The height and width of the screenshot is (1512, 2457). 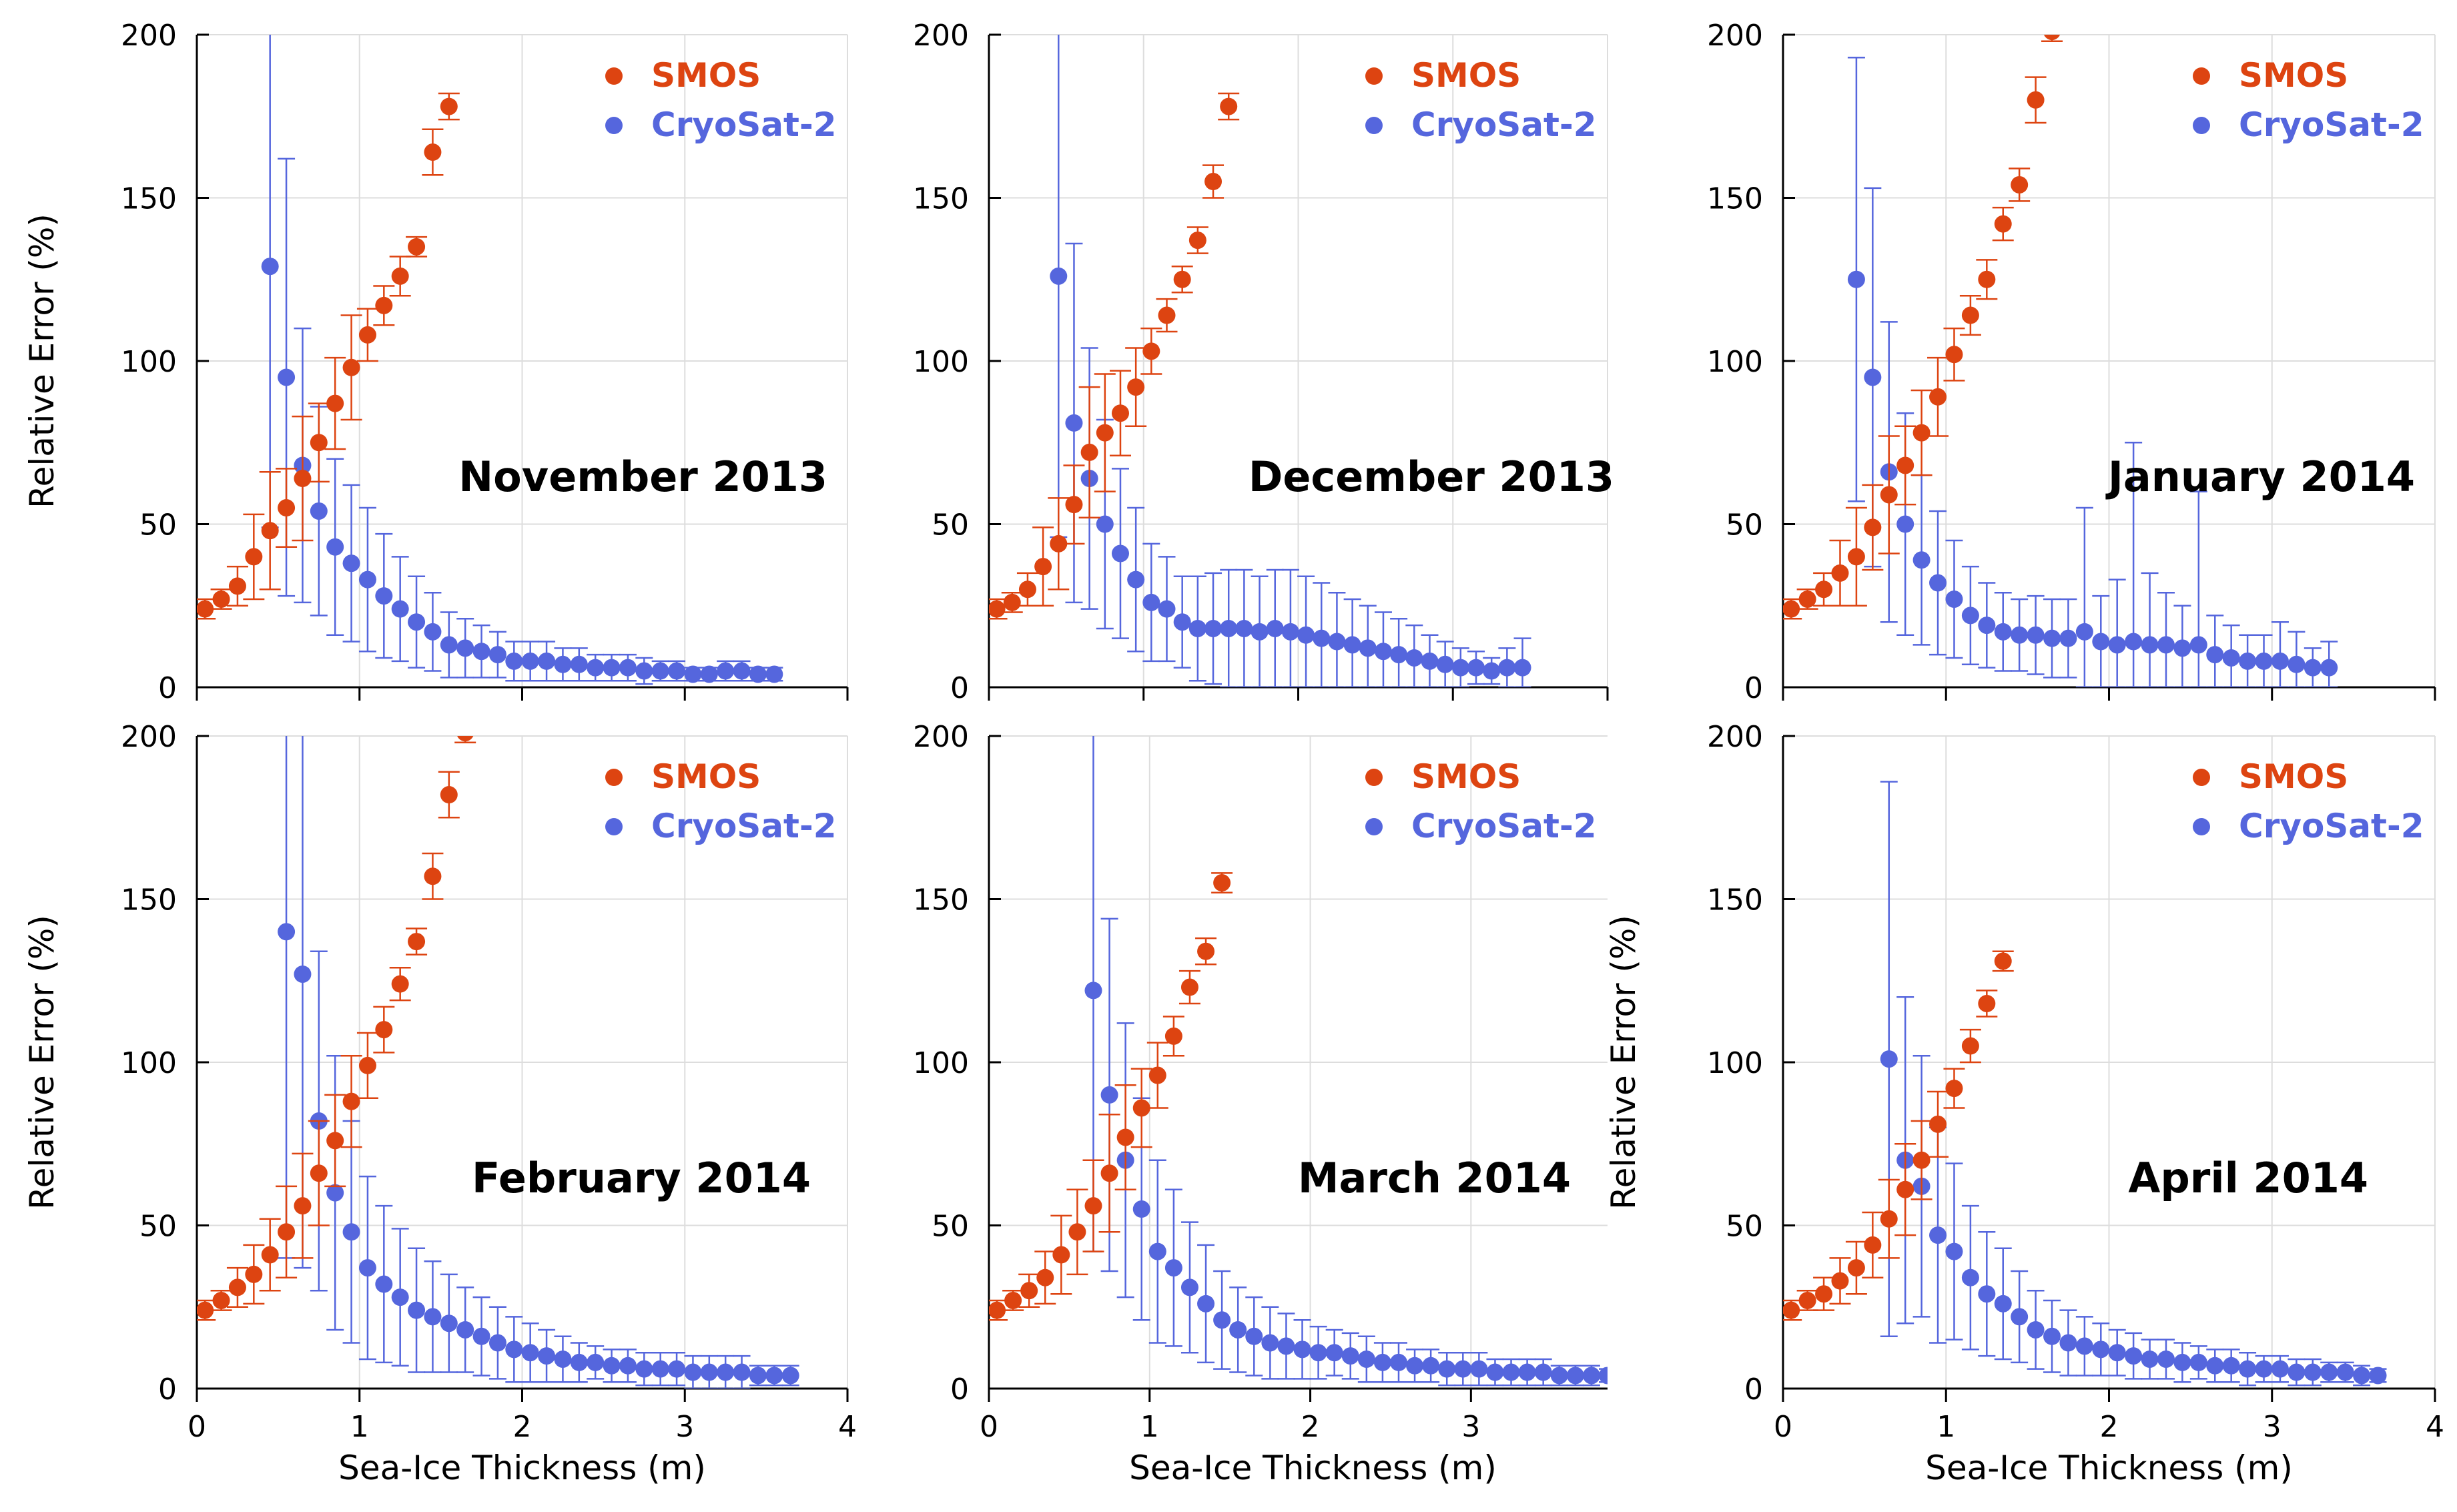 I want to click on legend-marker-cryosat2, so click(x=2201, y=125).